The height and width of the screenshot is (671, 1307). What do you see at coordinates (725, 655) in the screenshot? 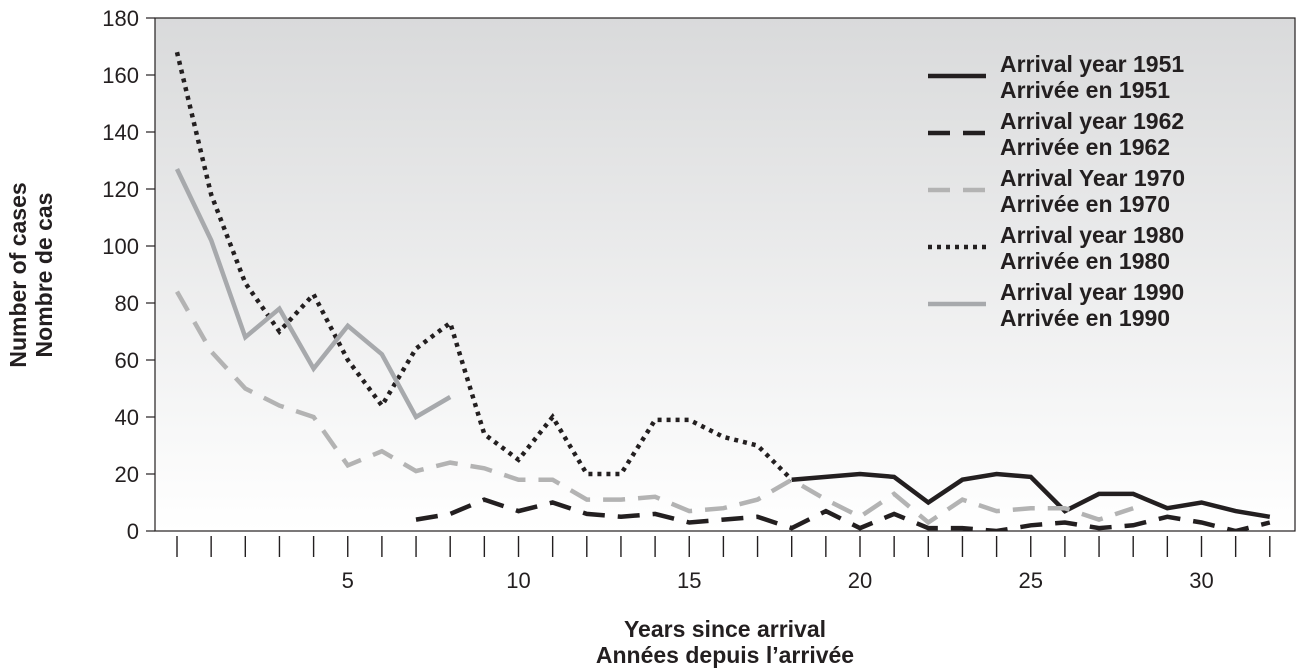
I see `x-axis-title-line-2: Années depuis l’arrivée` at bounding box center [725, 655].